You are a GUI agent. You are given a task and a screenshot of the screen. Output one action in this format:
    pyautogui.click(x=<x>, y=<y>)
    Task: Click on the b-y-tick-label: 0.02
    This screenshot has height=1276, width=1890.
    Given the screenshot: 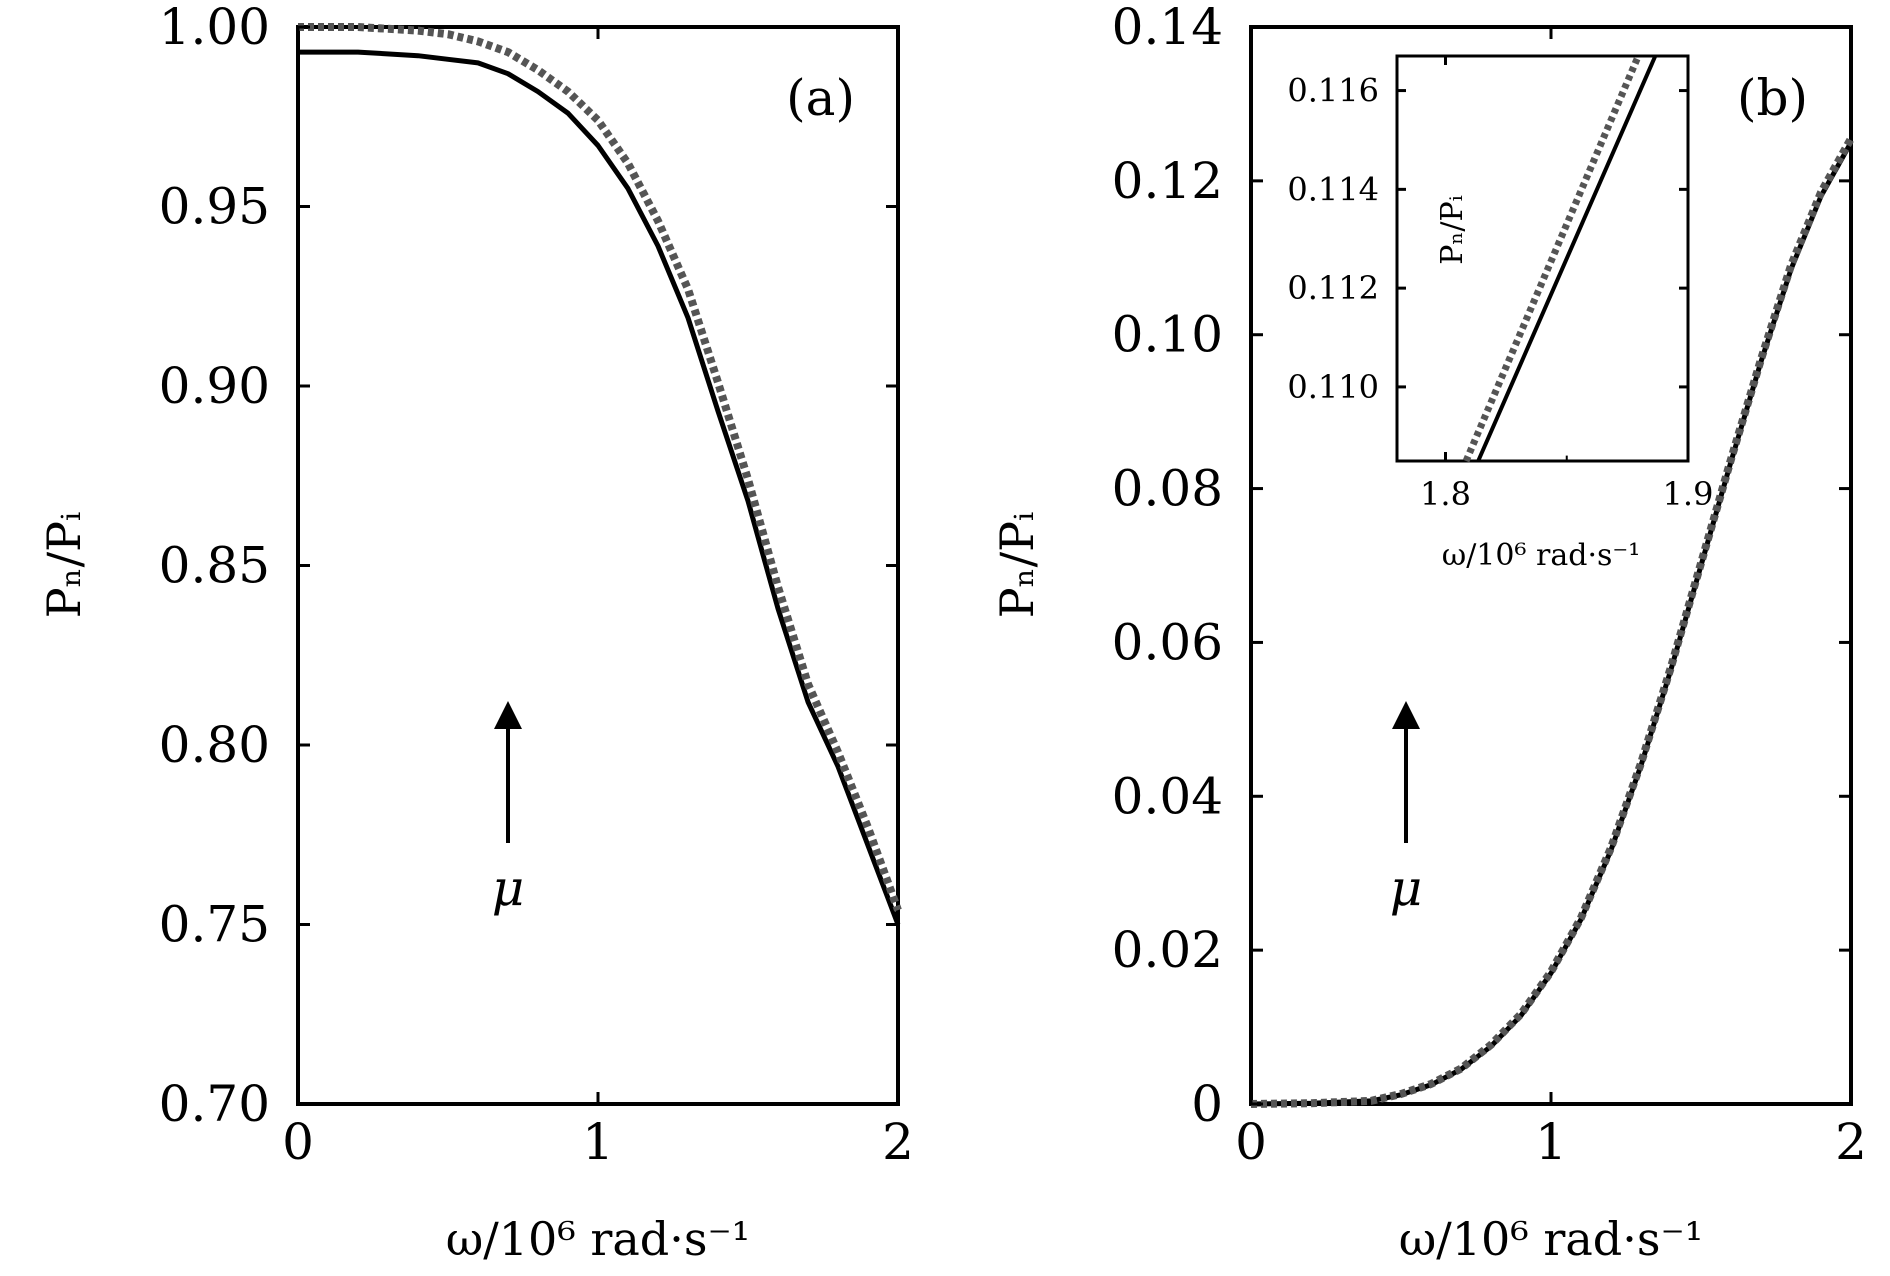 What is the action you would take?
    pyautogui.click(x=1167, y=950)
    